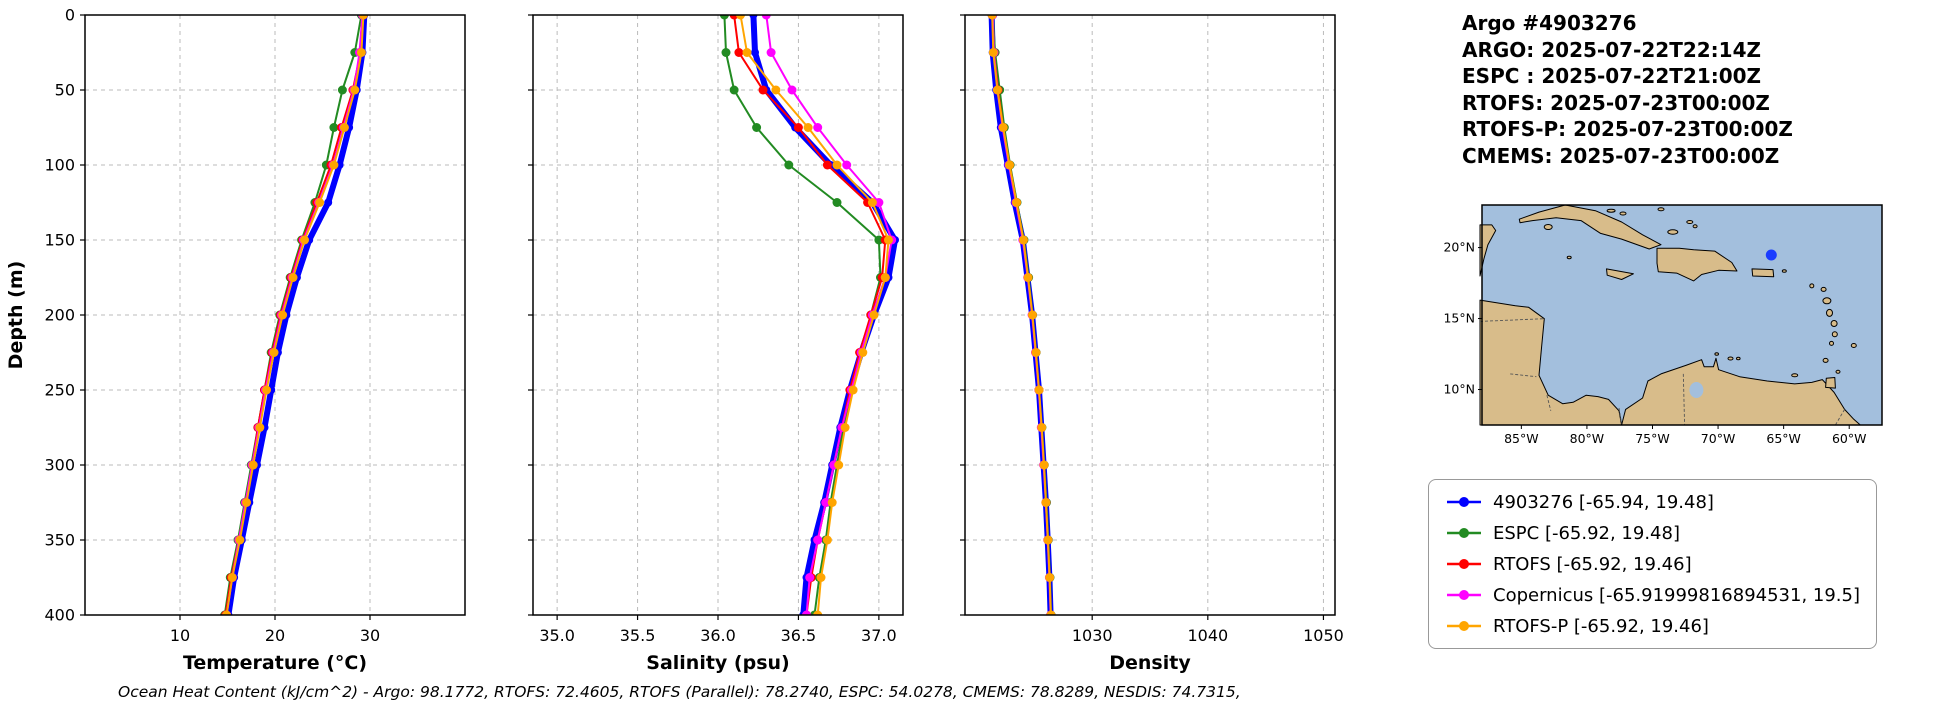  What do you see at coordinates (59, 165) in the screenshot?
I see `y-tick-label: 100` at bounding box center [59, 165].